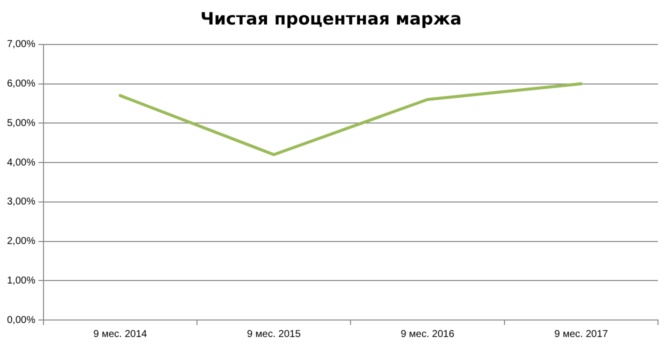  What do you see at coordinates (21, 320) in the screenshot?
I see `y-tick-label: 0,00%` at bounding box center [21, 320].